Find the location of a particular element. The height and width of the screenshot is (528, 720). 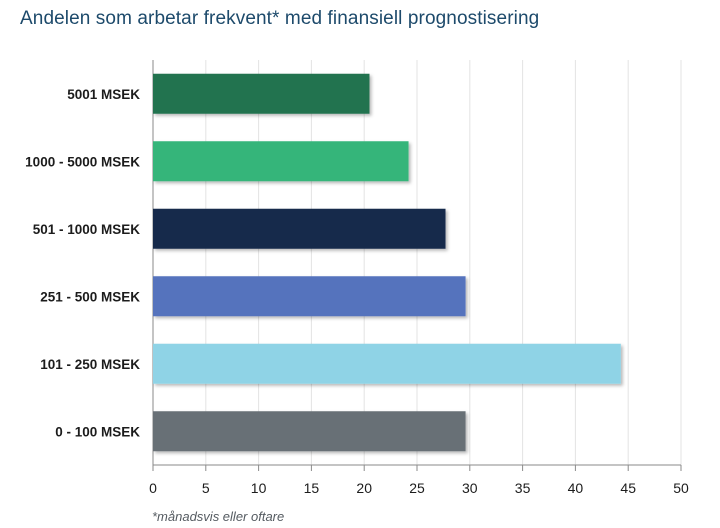

category-label: 5001 MSEK is located at coordinates (103, 94).